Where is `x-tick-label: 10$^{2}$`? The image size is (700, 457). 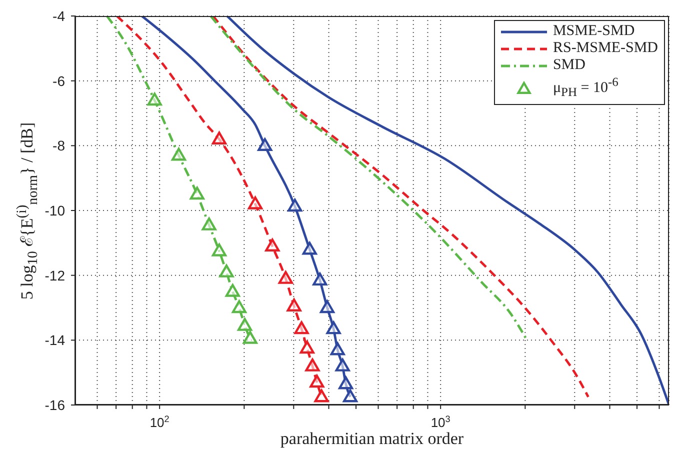 x-tick-label: 10$^{2}$ is located at coordinates (160, 422).